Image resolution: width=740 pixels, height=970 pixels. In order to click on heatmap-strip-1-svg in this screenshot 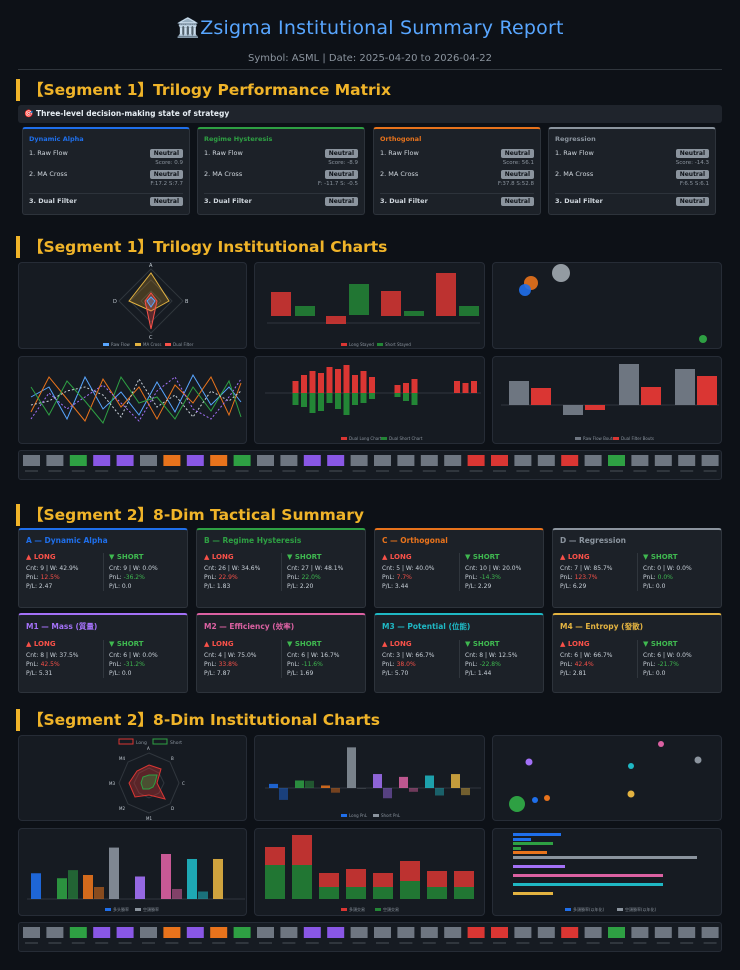, I will do `click(371, 463)`.